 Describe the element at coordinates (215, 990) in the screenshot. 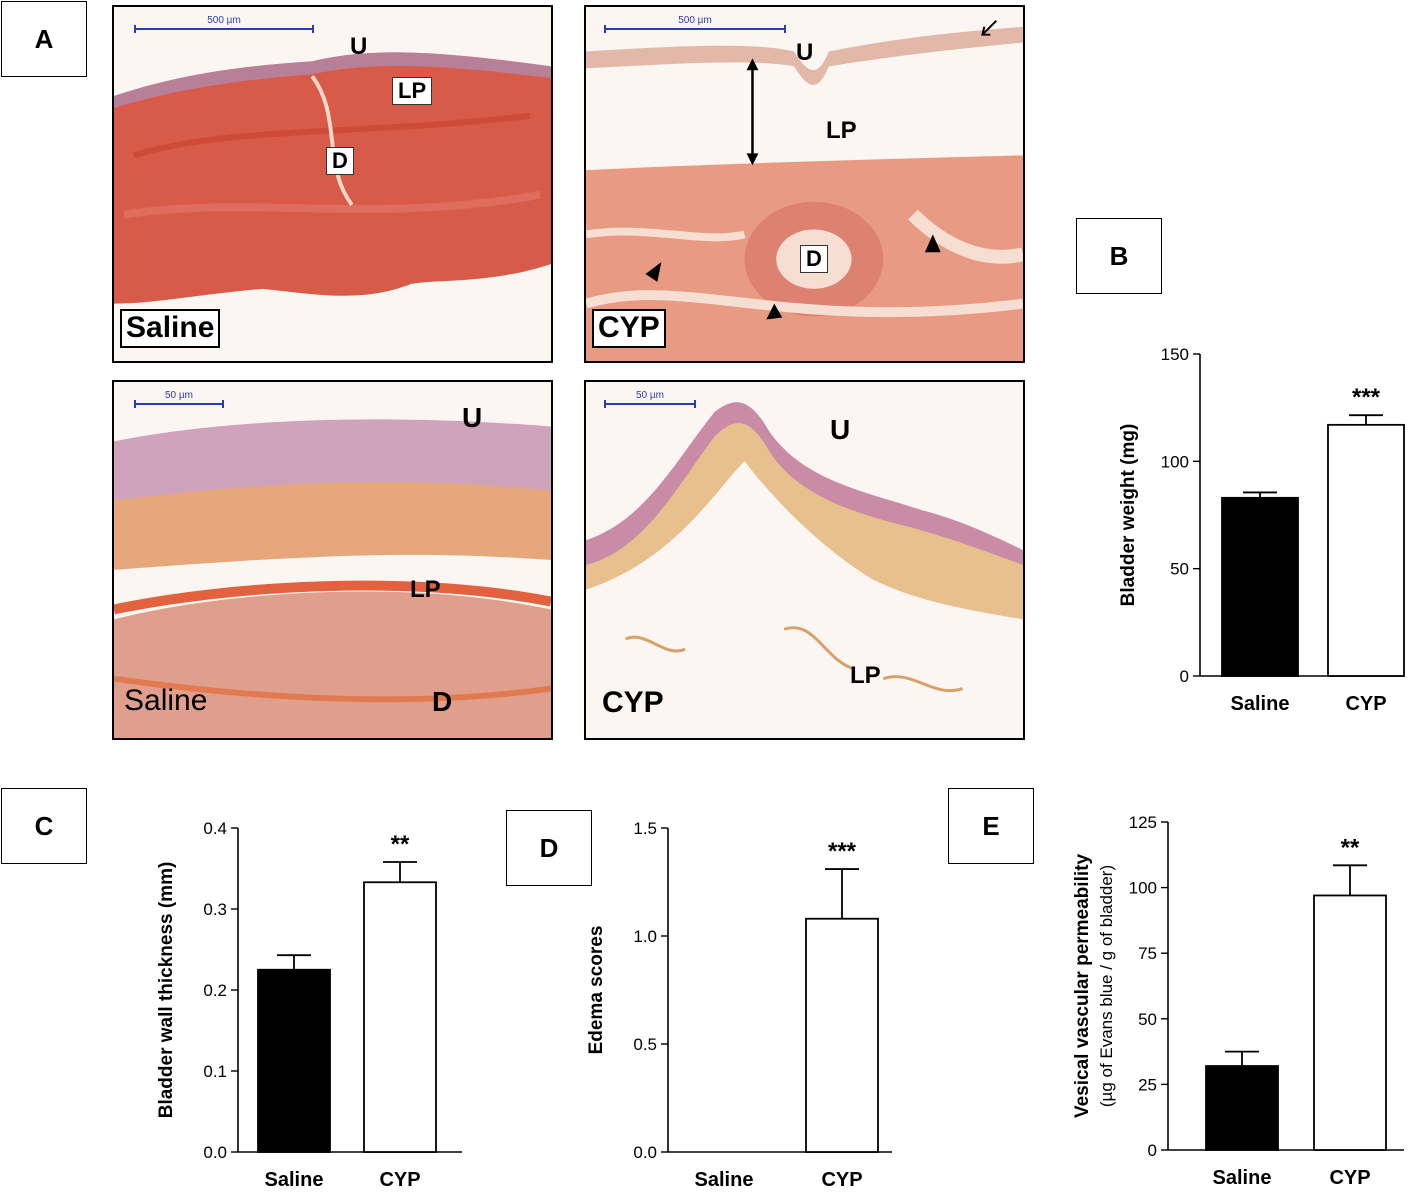

I see `y-tick-label: 0.2` at that location.